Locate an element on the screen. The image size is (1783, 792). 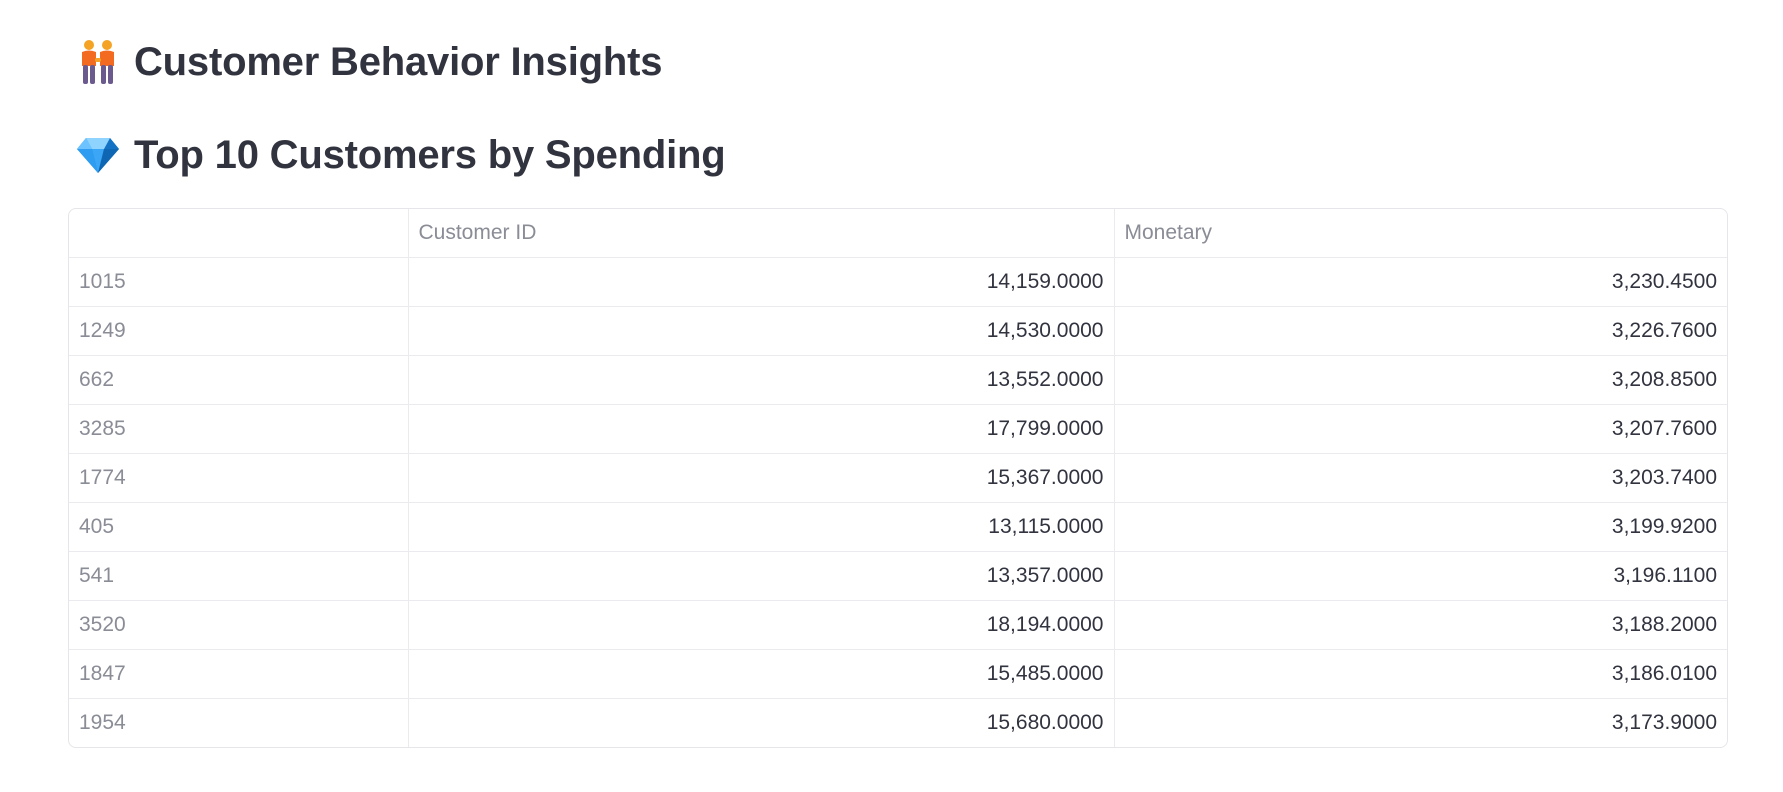
monetary-cell: 3,207.7600 is located at coordinates (1420, 429).